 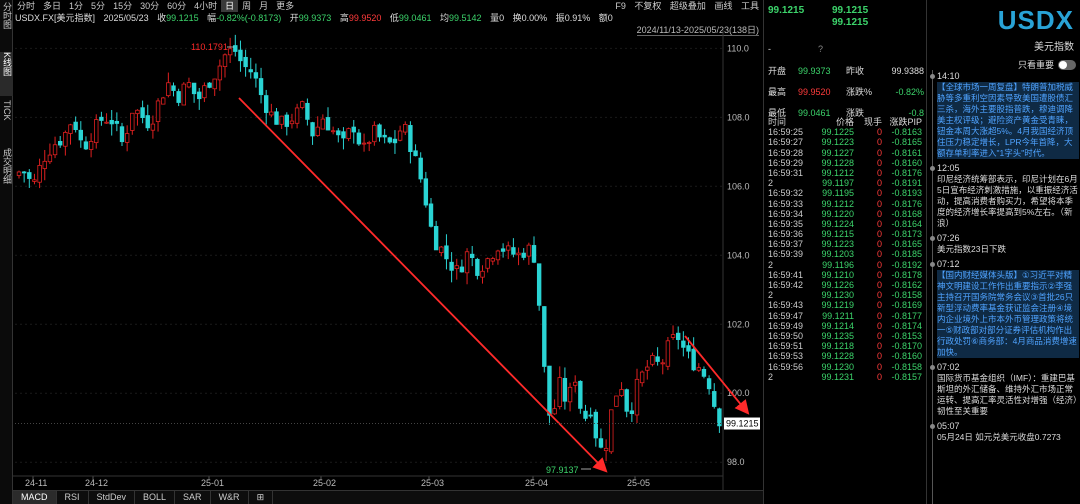 What do you see at coordinates (687, 6) in the screenshot?
I see `tool-overlay: 超级叠加` at bounding box center [687, 6].